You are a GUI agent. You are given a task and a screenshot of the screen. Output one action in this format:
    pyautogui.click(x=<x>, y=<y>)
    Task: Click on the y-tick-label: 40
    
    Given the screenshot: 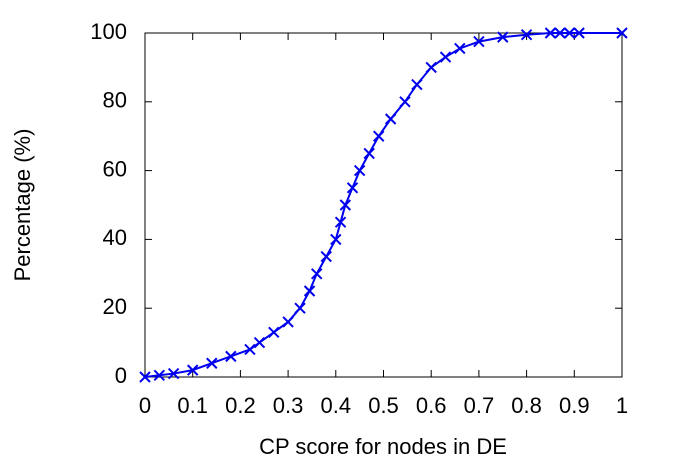 What is the action you would take?
    pyautogui.click(x=115, y=237)
    